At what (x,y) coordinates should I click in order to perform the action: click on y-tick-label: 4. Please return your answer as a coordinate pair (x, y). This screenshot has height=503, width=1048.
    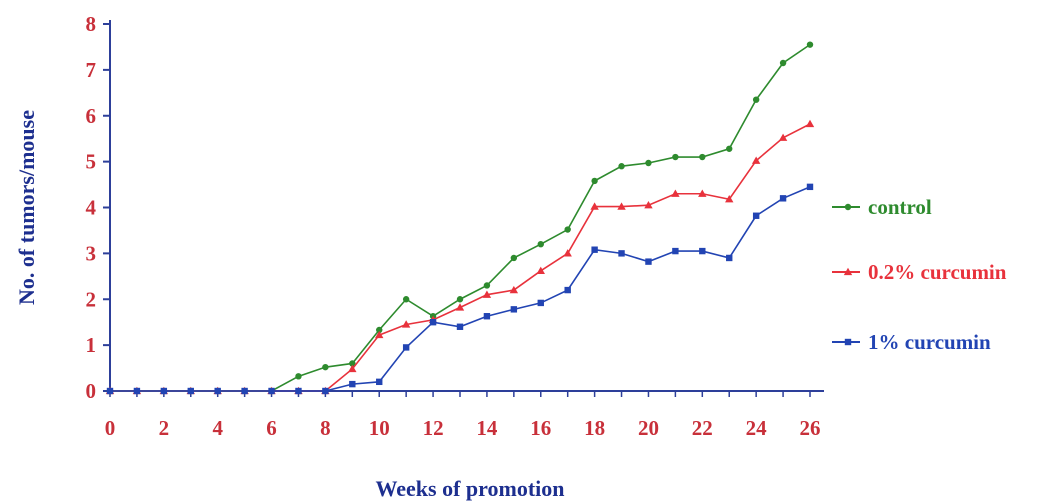
    Looking at the image, I should click on (91, 208).